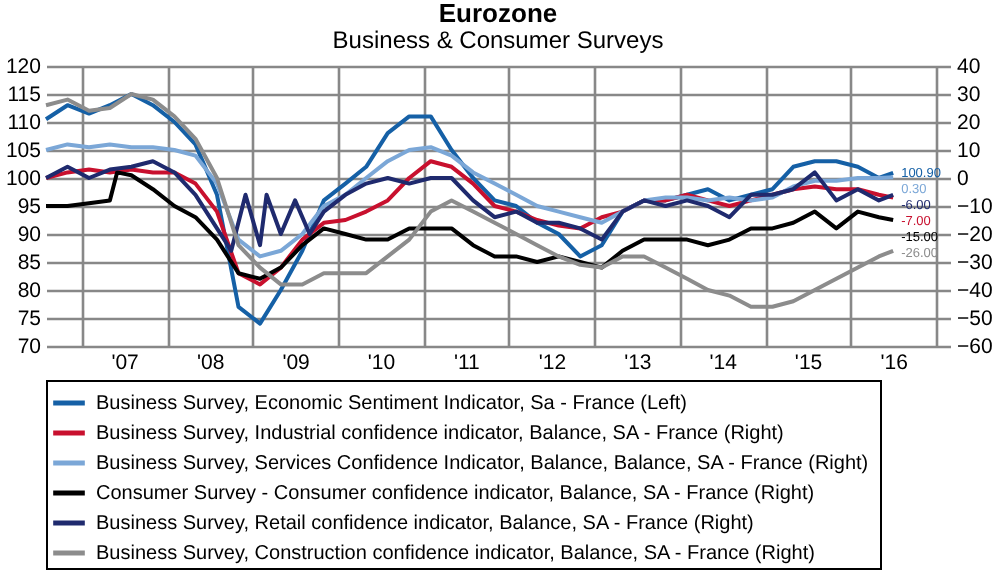  What do you see at coordinates (723, 363) in the screenshot?
I see `x-tick-label: '14` at bounding box center [723, 363].